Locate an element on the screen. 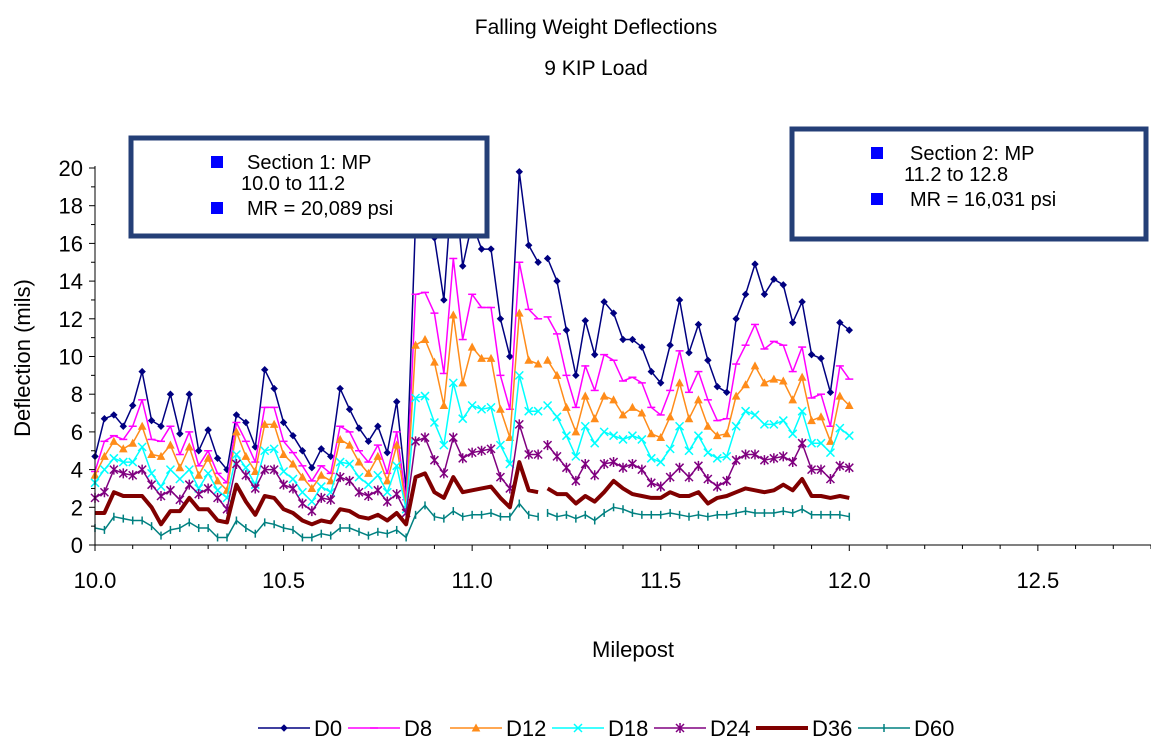 Image resolution: width=1151 pixels, height=755 pixels. y-tick-label: 8 is located at coordinates (77, 394).